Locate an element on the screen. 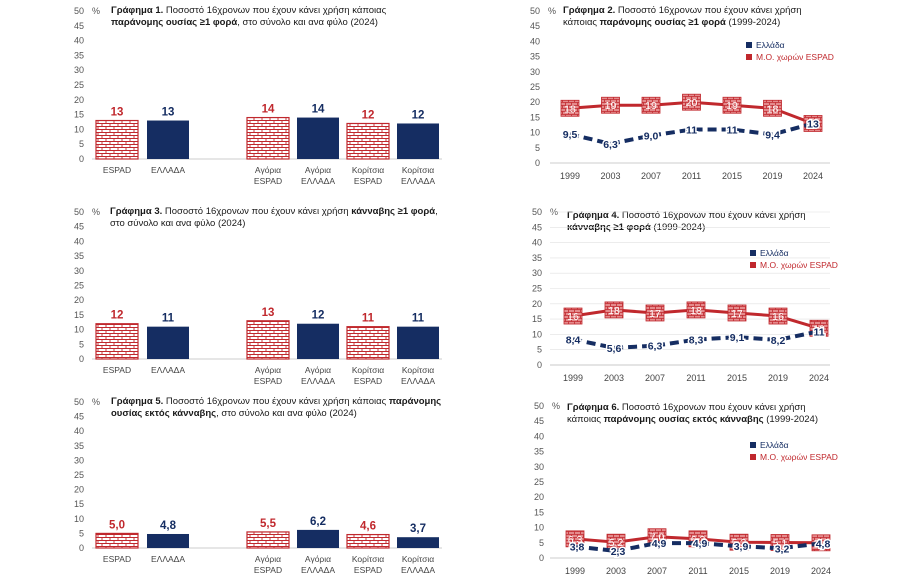 The image size is (900, 586). chart4-data-label-greece-7: 11 is located at coordinates (818, 332).